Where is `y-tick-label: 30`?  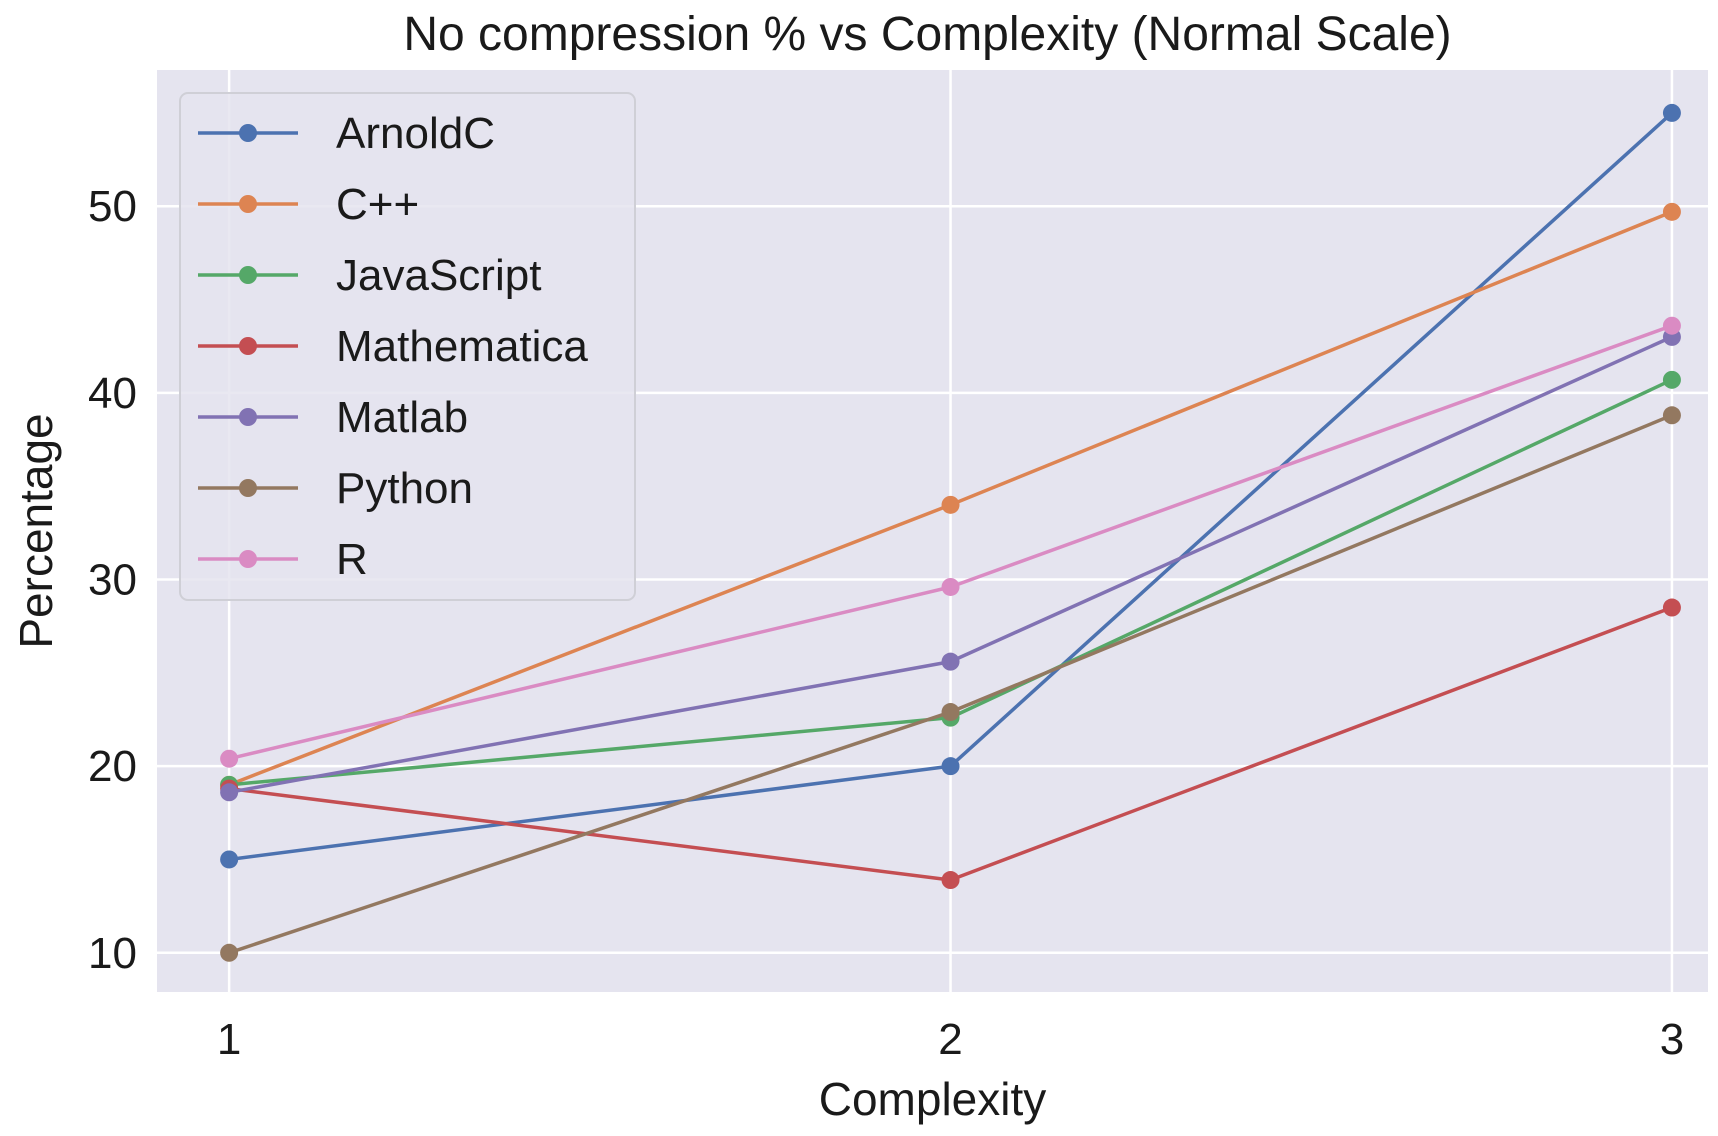
y-tick-label: 30 is located at coordinates (112, 580).